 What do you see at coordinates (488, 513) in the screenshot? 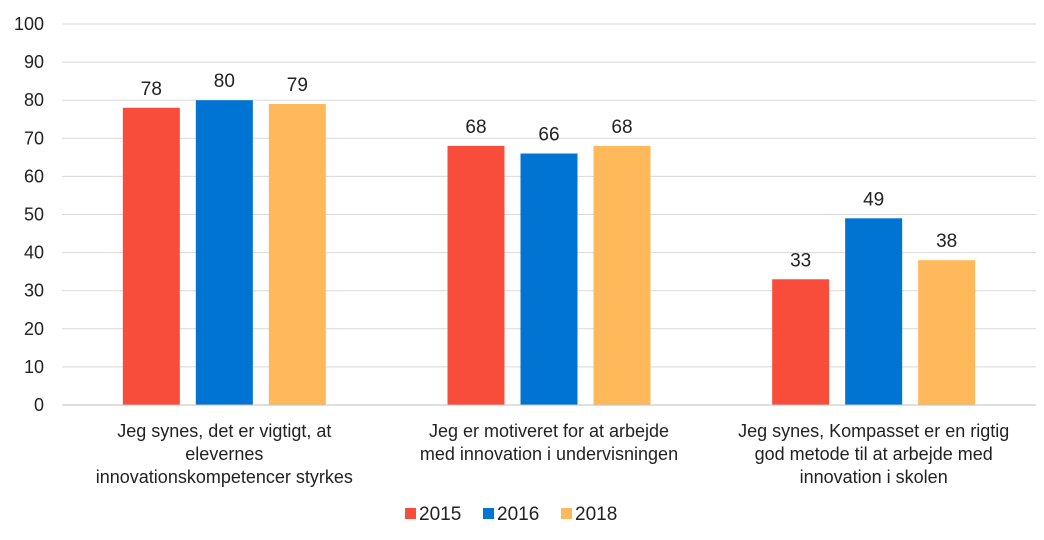
I see `legend-swatch-2016` at bounding box center [488, 513].